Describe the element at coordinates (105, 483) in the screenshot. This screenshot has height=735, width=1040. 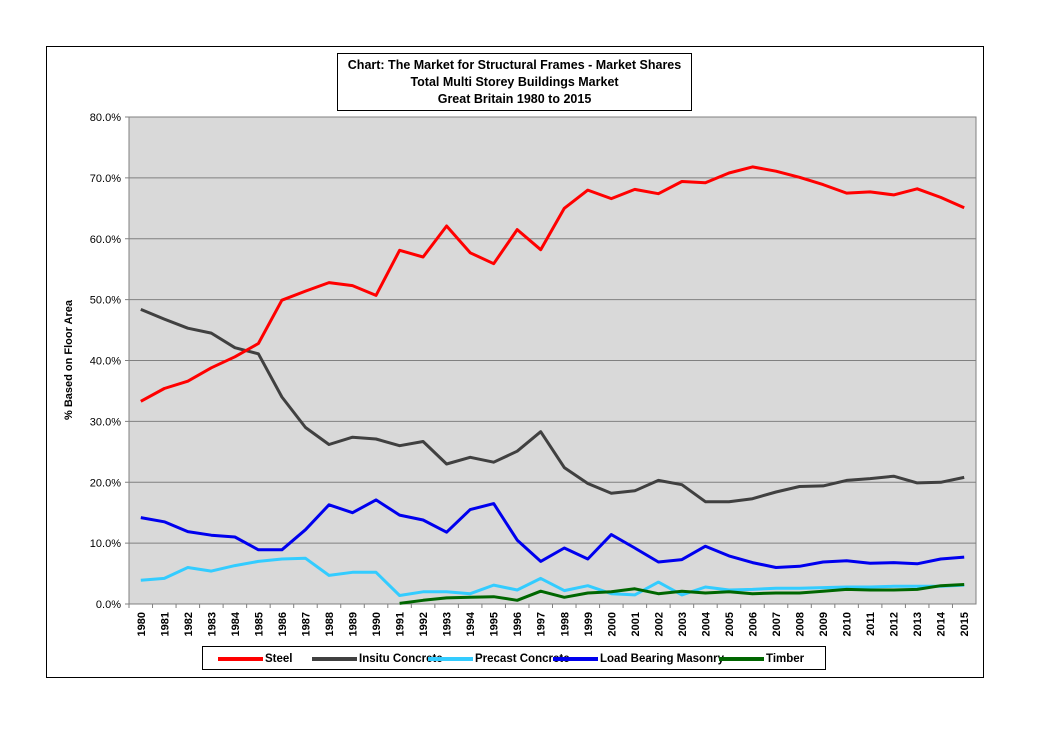
I see `y-tick-label: 20.0%` at that location.